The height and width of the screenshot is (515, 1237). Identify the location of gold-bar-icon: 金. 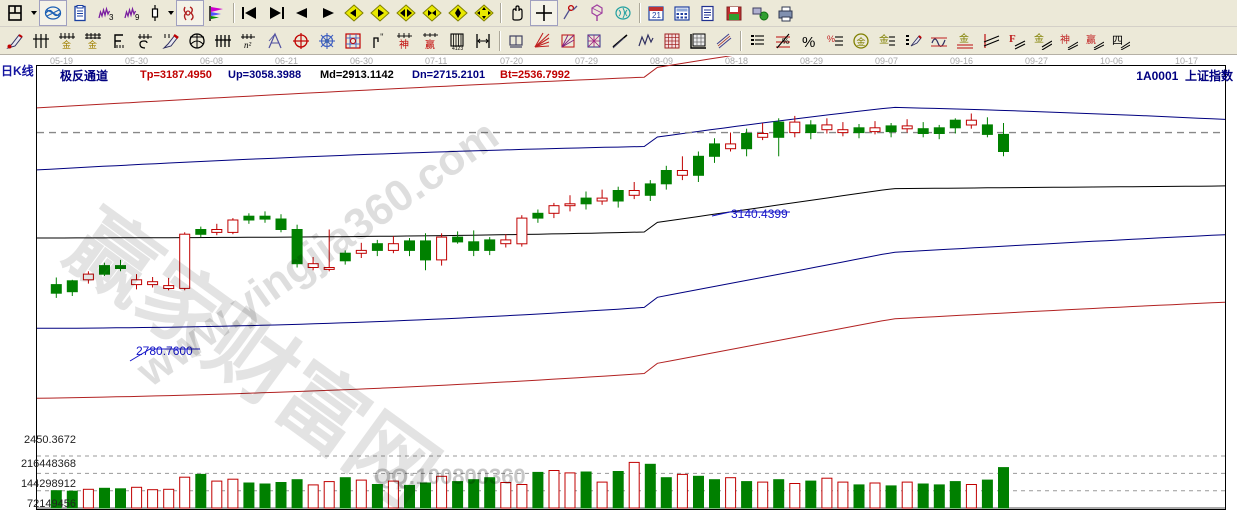
(887, 41).